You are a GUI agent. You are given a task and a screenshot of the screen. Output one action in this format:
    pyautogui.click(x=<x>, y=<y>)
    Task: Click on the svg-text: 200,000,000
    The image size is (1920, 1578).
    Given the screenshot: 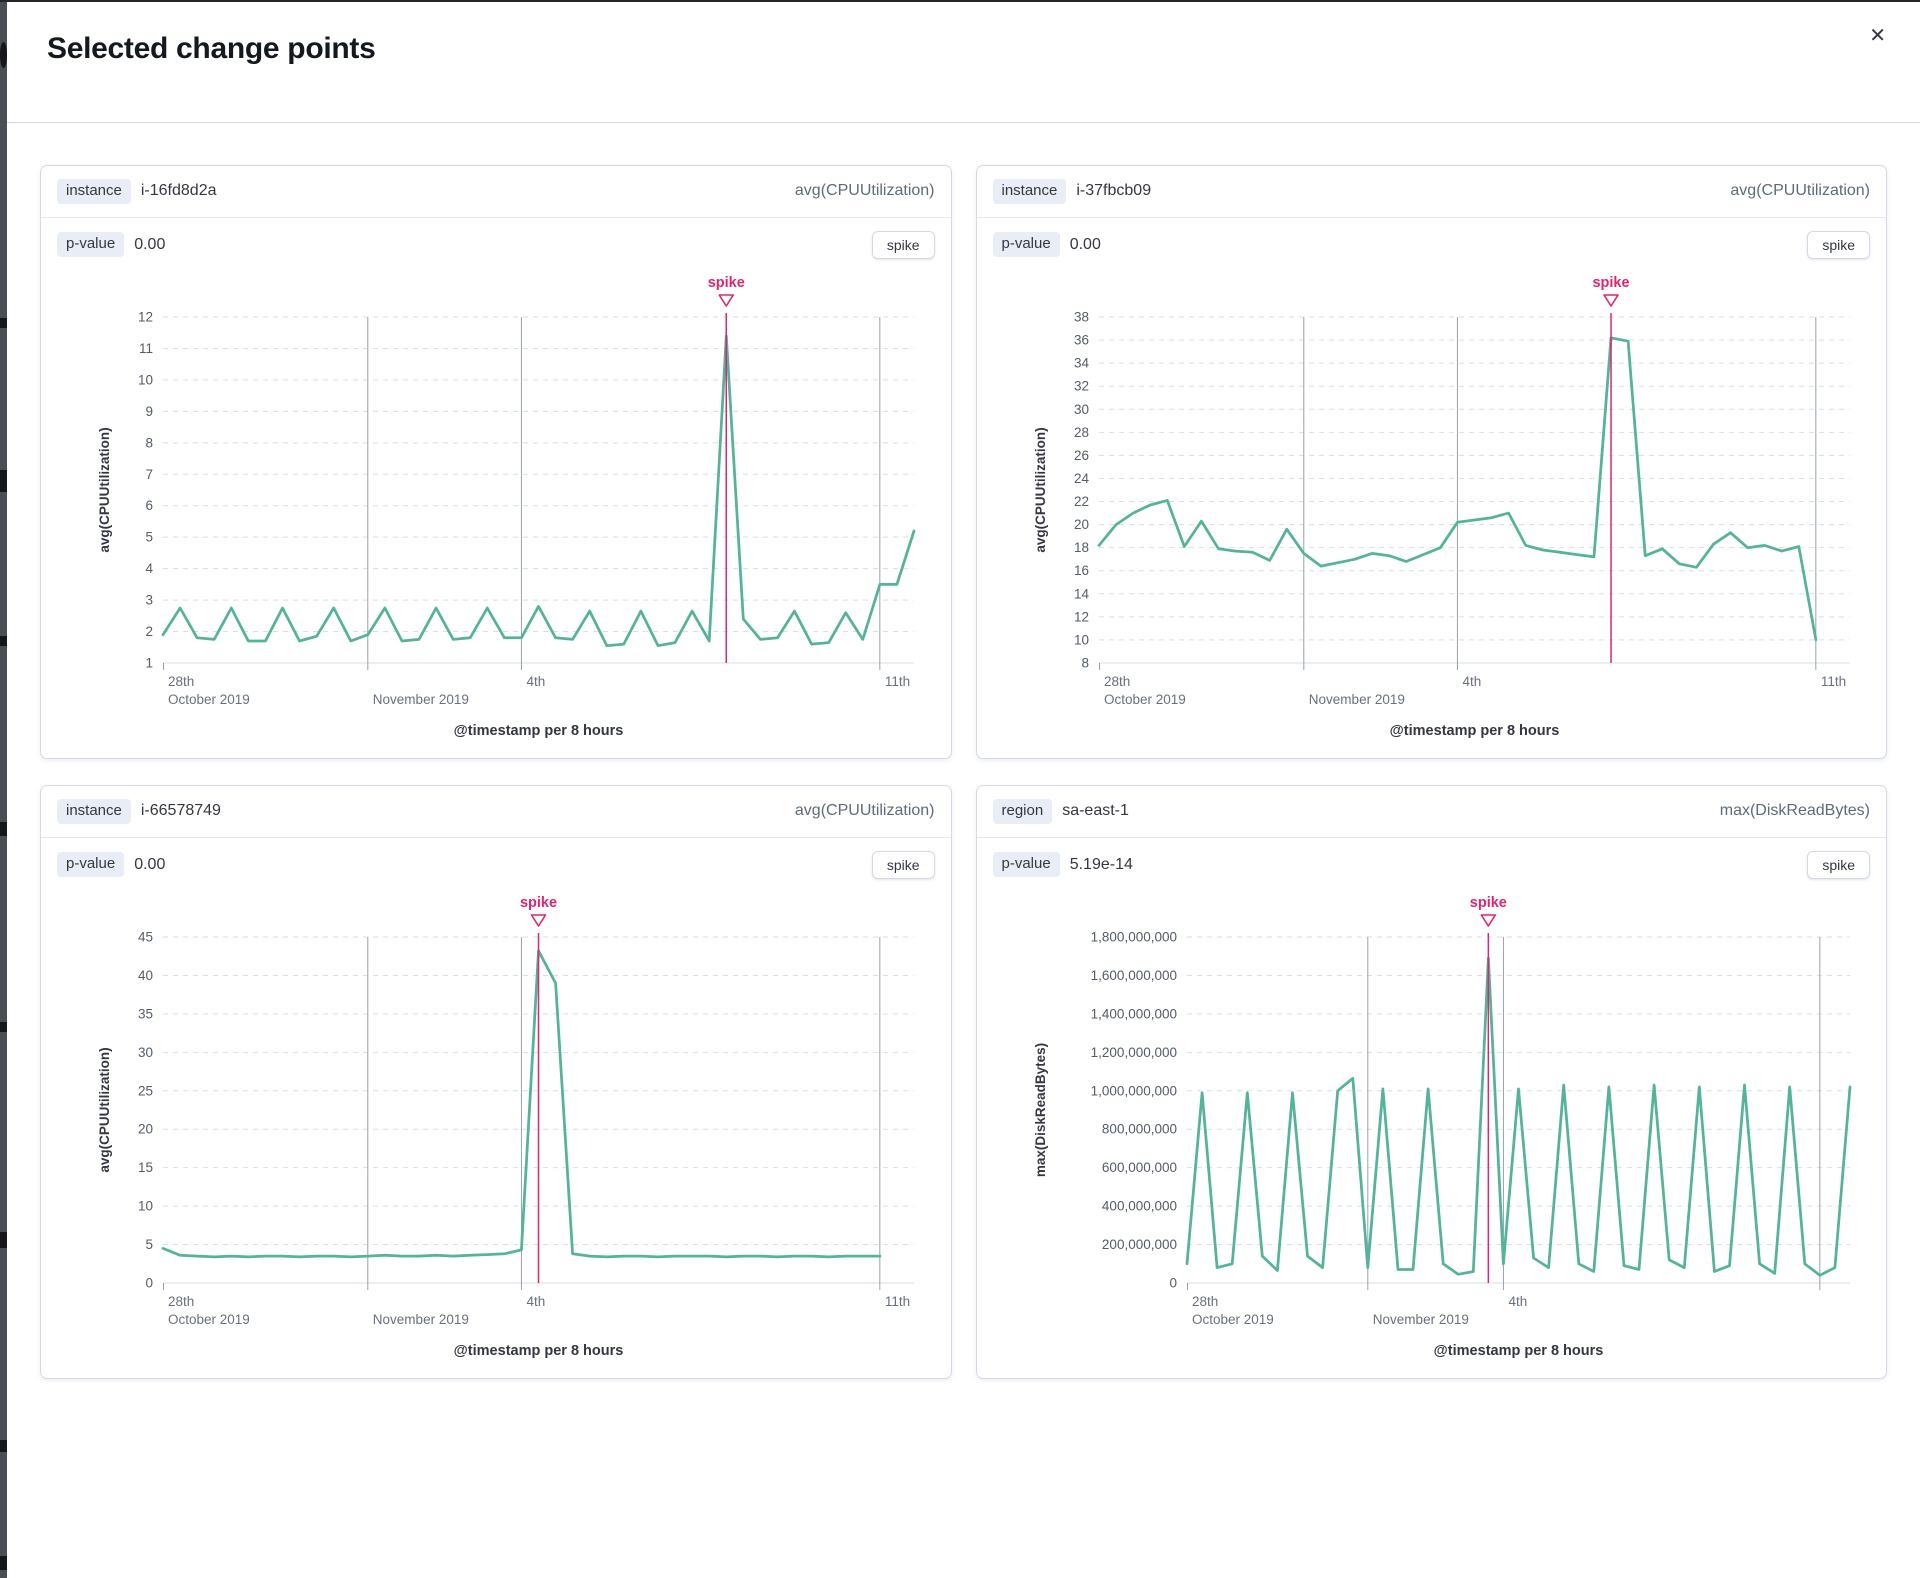 What is the action you would take?
    pyautogui.click(x=1138, y=1244)
    